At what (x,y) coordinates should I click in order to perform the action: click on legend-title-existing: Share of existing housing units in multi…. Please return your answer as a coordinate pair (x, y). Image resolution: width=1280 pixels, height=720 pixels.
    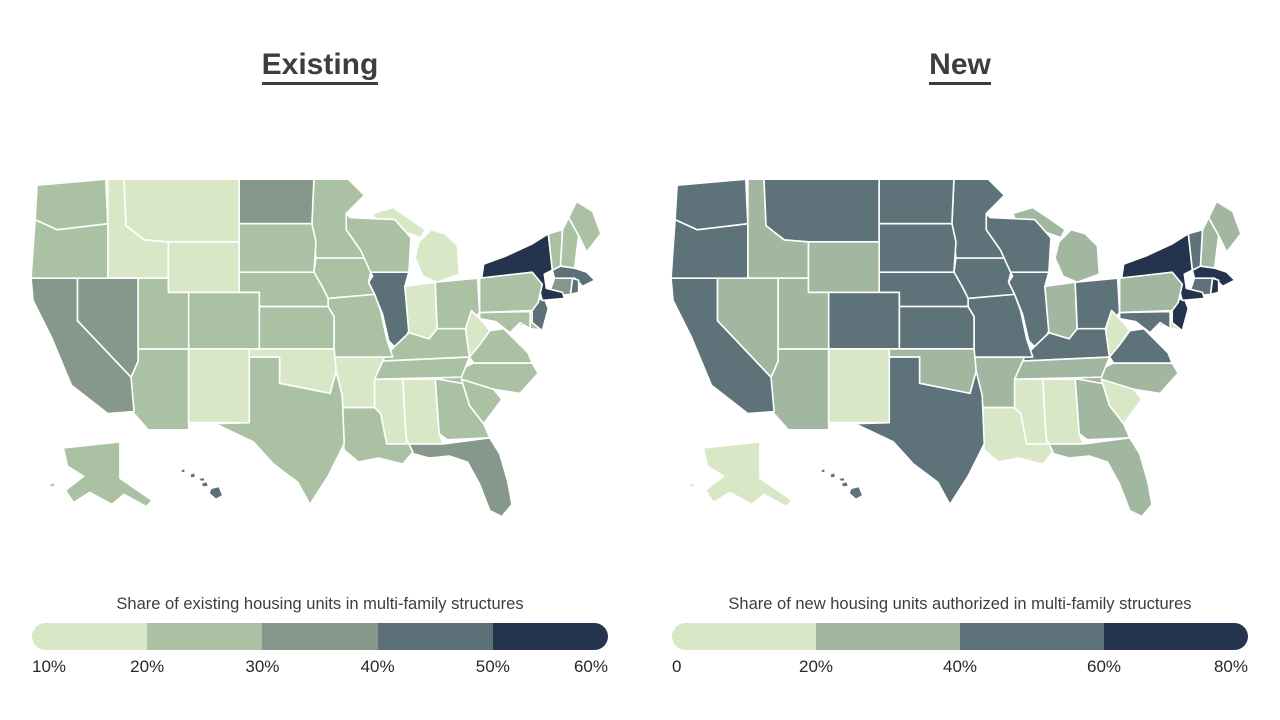
    Looking at the image, I should click on (320, 604).